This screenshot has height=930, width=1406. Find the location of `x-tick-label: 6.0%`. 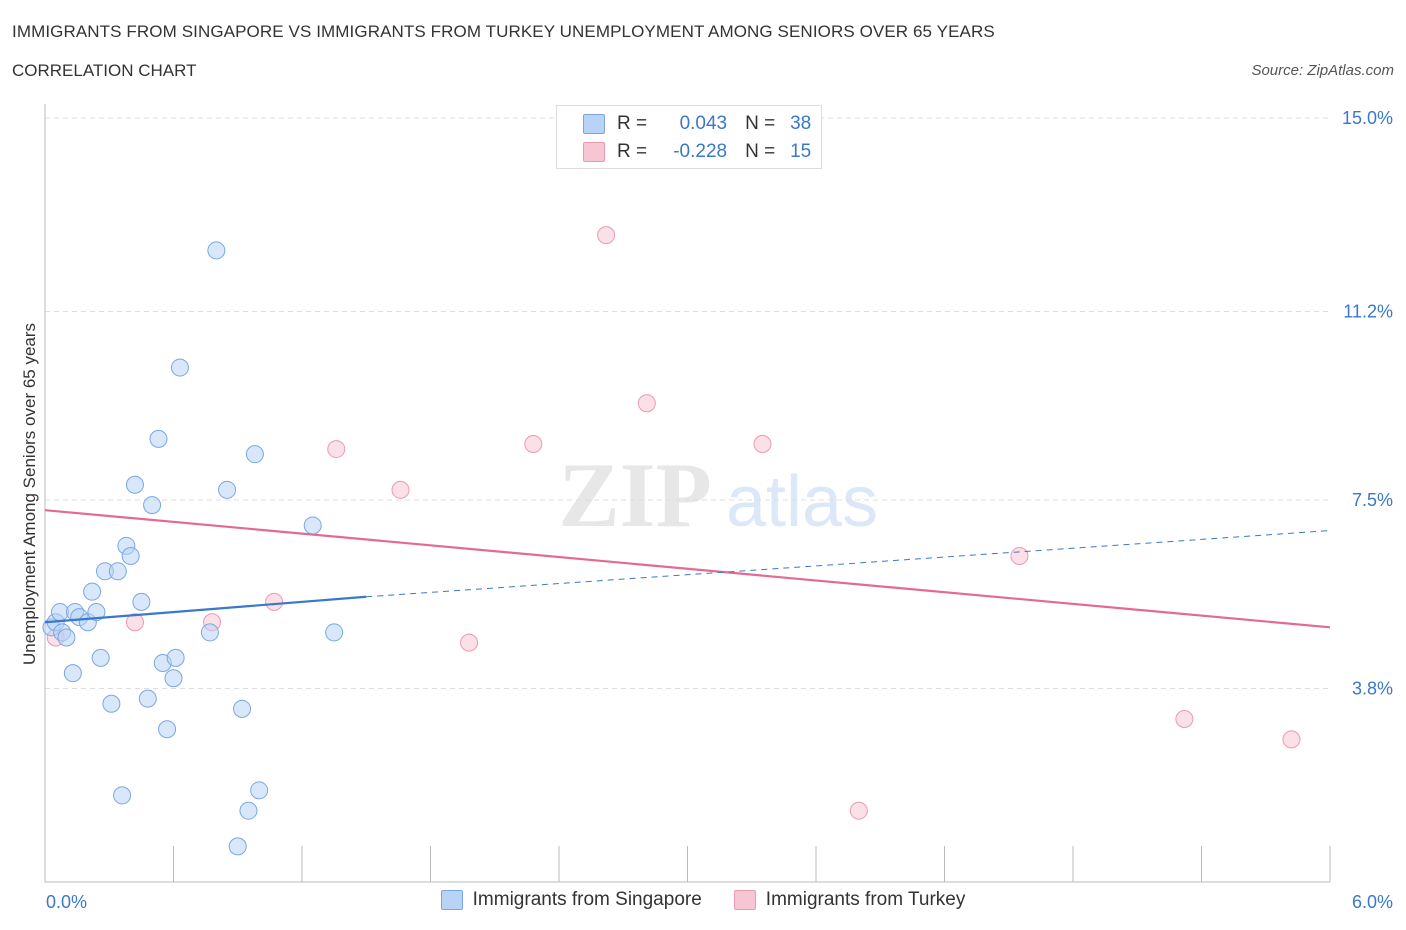

x-tick-label: 6.0% is located at coordinates (1372, 902).